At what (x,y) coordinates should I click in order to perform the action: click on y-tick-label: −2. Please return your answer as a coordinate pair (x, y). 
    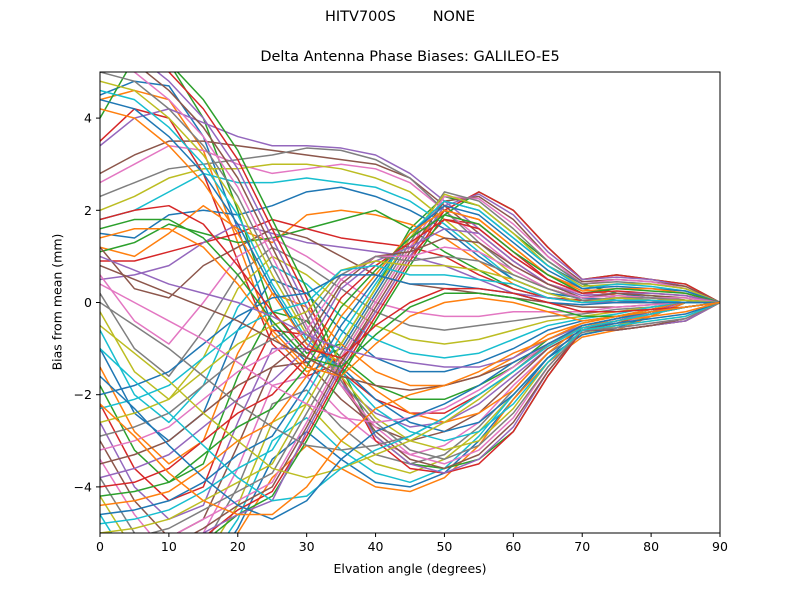
    Looking at the image, I should click on (83, 394).